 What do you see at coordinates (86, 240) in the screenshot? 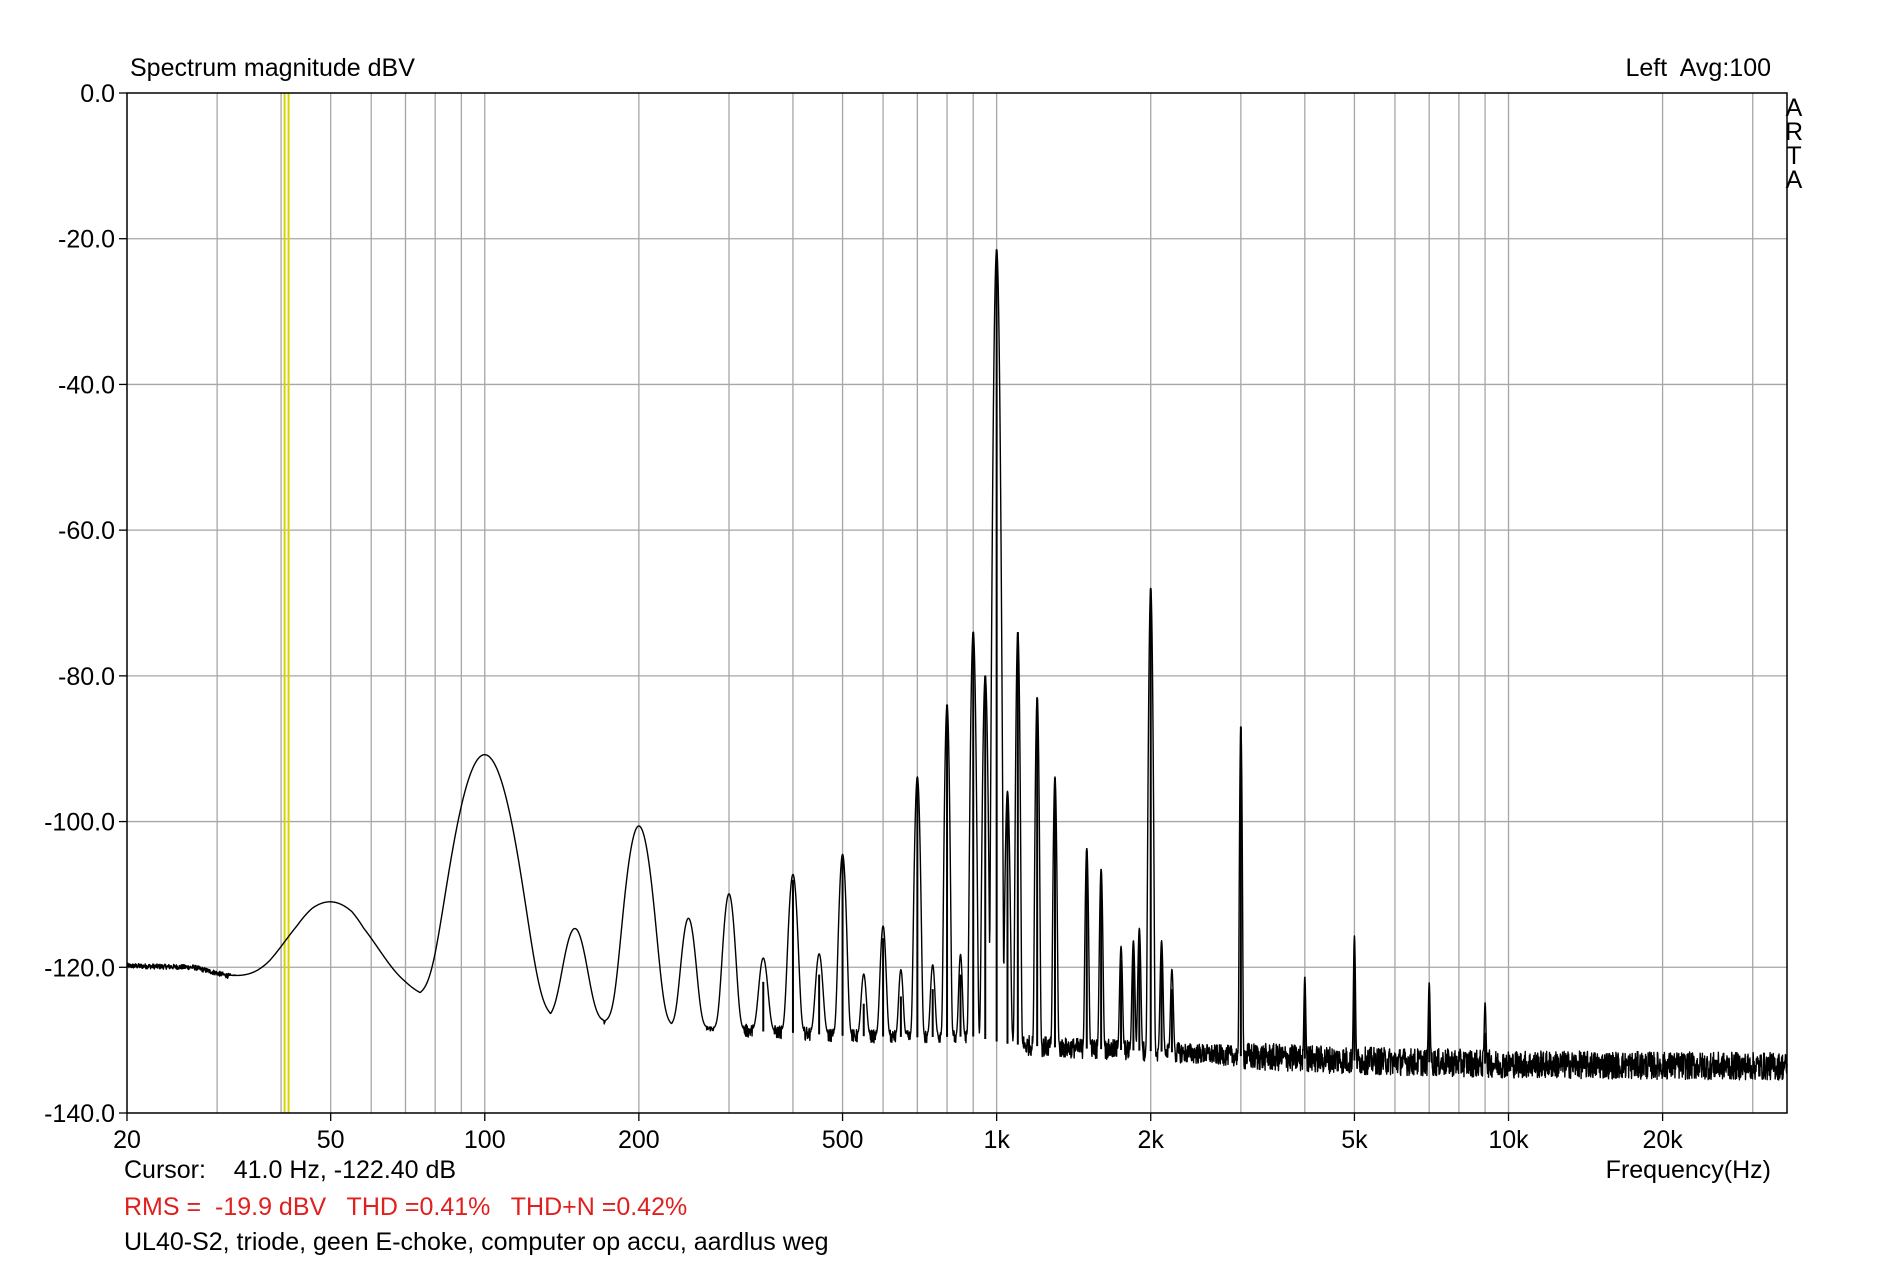
I see `y-tick-label: -20.0` at bounding box center [86, 240].